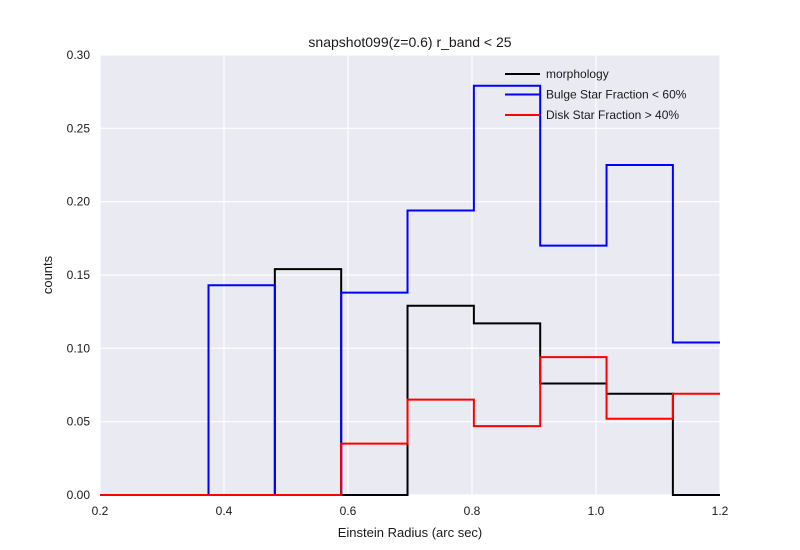  I want to click on y-tick-label: 0.15, so click(79, 275).